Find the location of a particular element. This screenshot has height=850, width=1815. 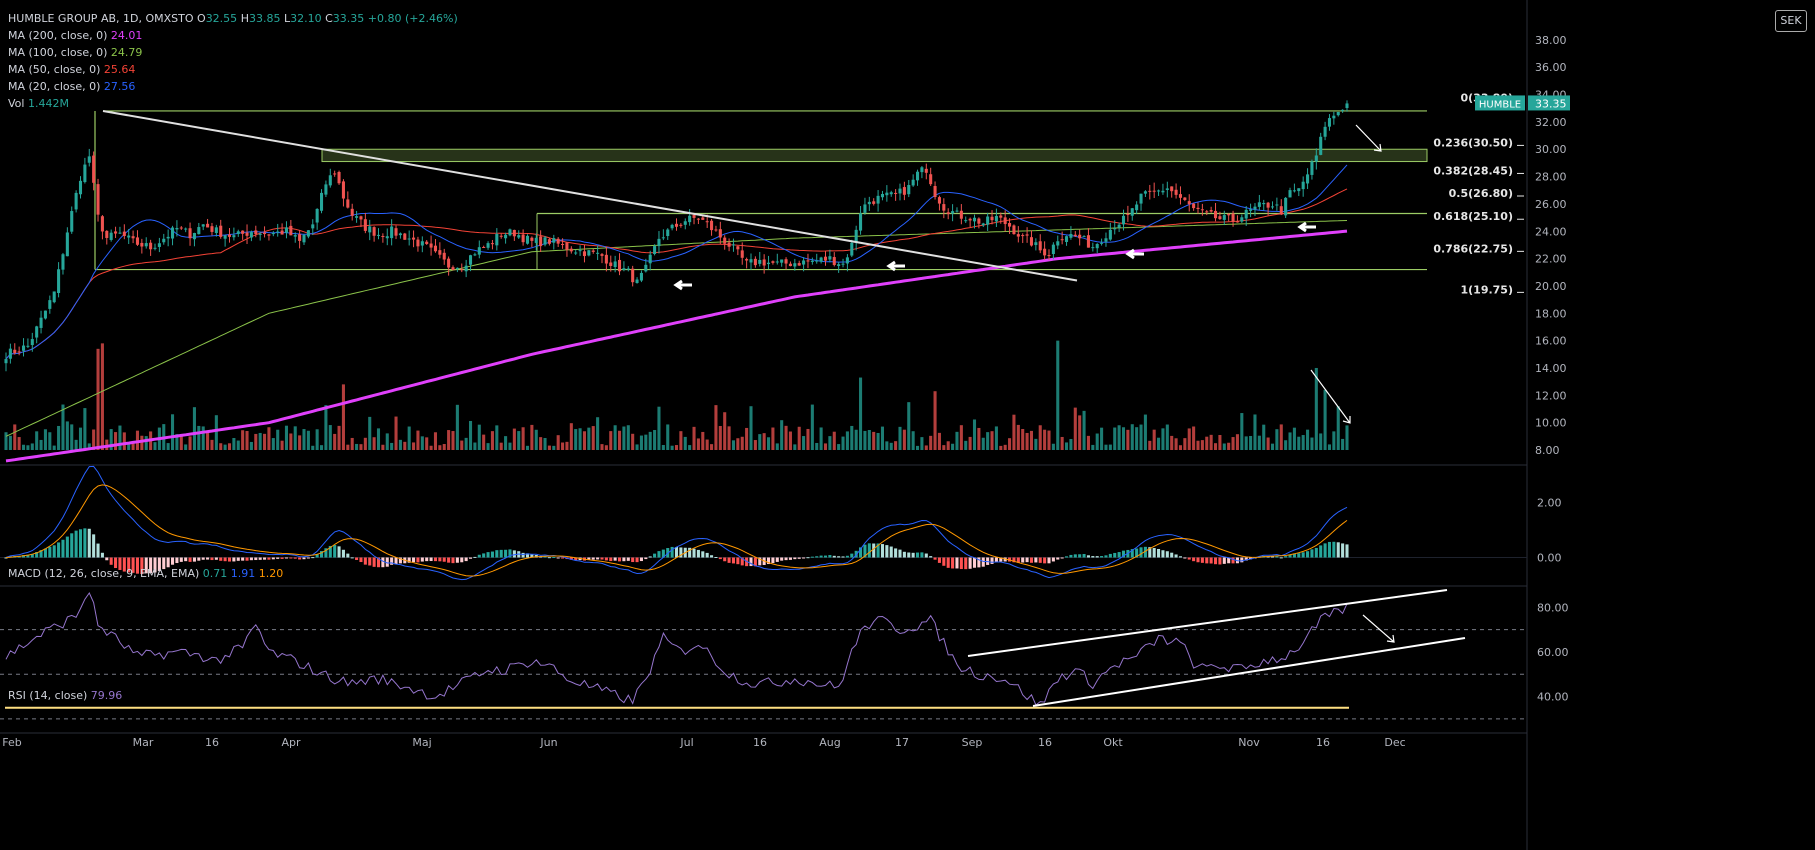

price-tick-label: 18.00 is located at coordinates (1551, 313).